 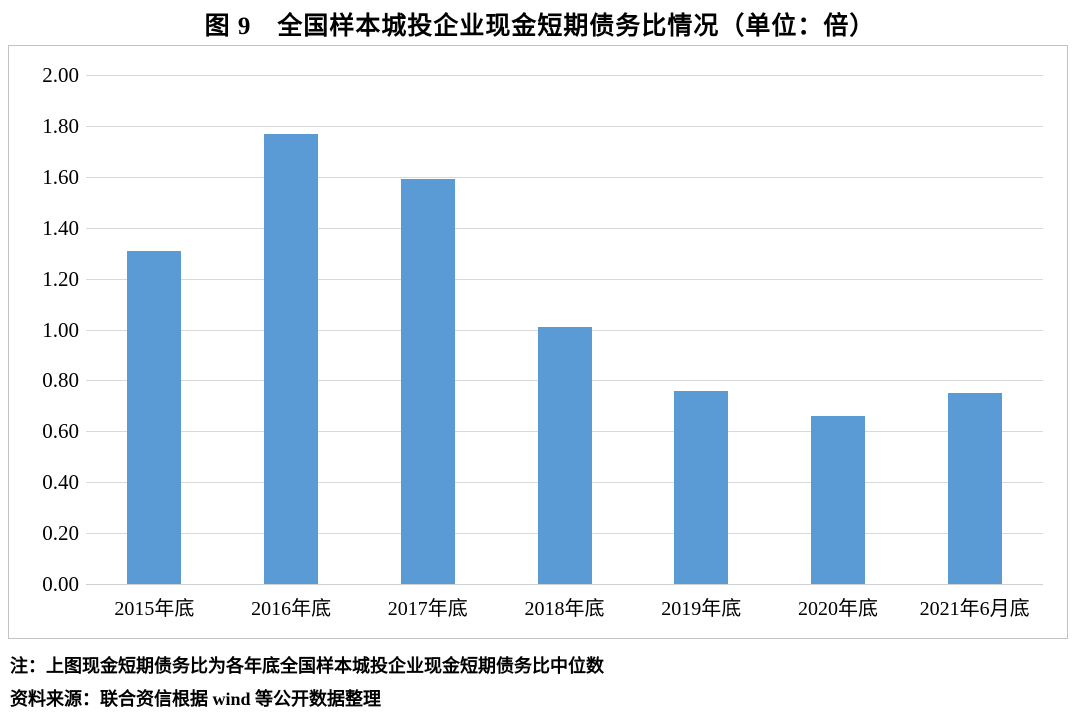 I want to click on x-category-label: 2018年底, so click(x=564, y=609).